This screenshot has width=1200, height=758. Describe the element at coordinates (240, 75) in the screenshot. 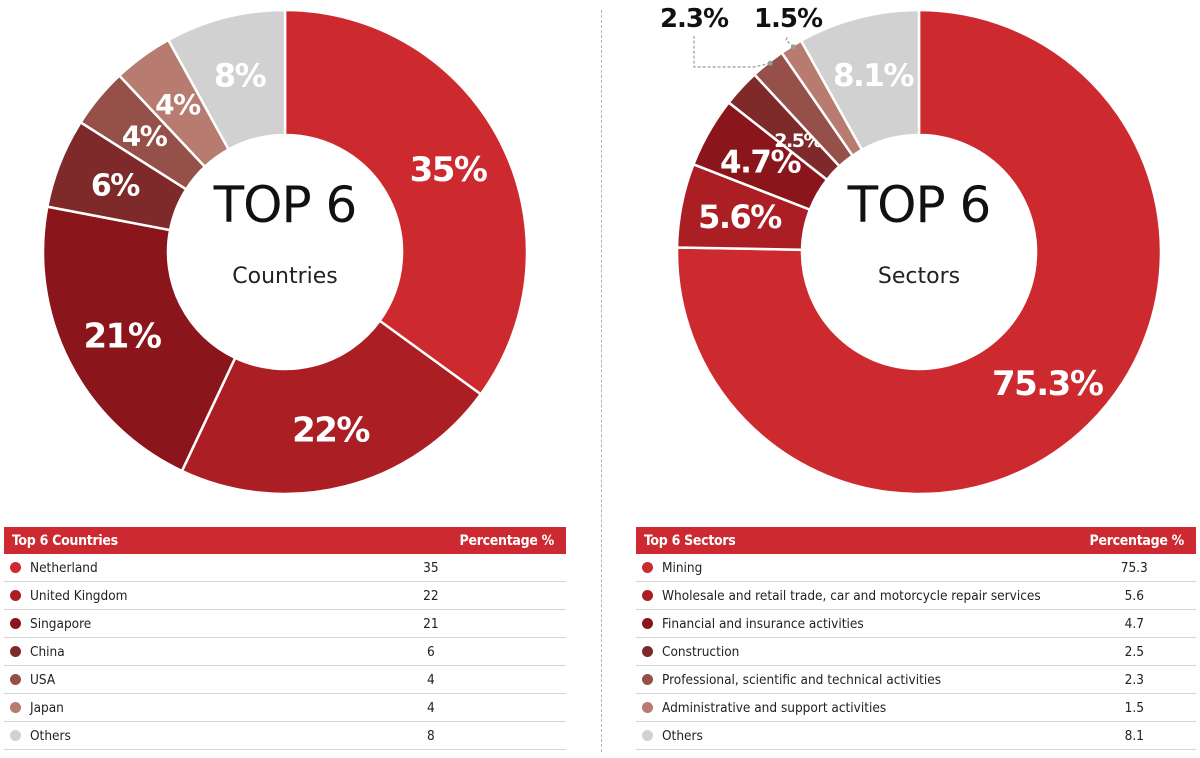

I see `slice-label: 8%` at that location.